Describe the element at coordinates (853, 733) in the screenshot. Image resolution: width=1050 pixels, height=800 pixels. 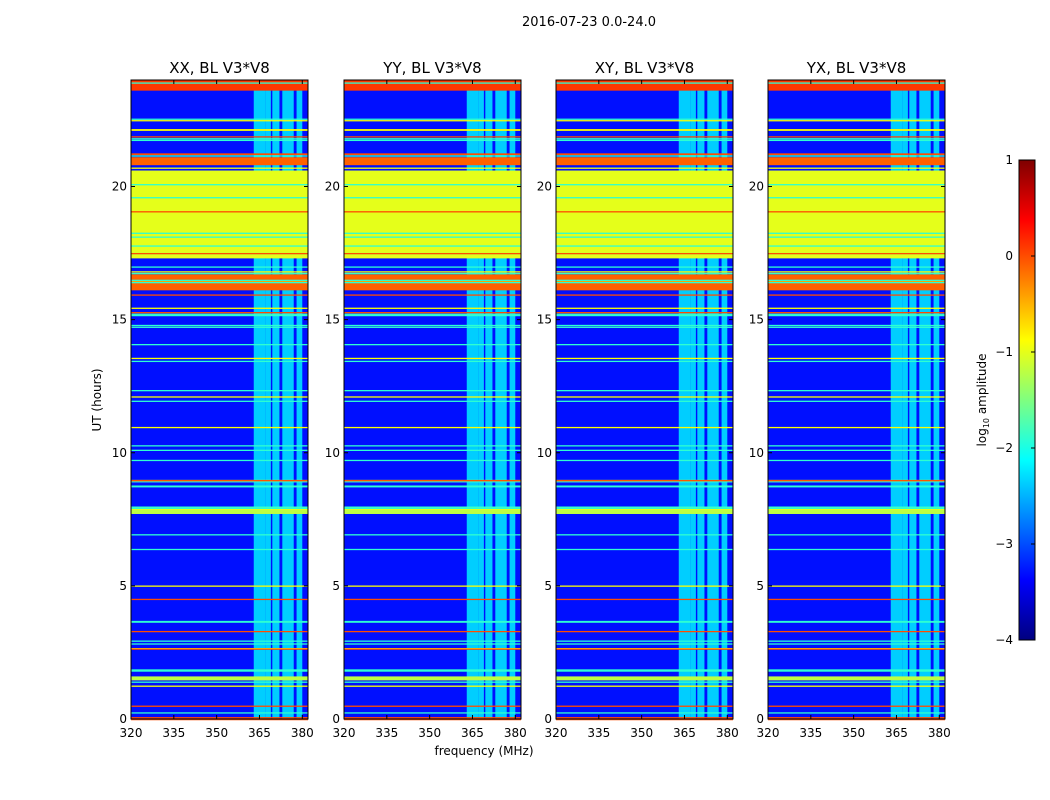
I see `x-tick-label: 350` at that location.